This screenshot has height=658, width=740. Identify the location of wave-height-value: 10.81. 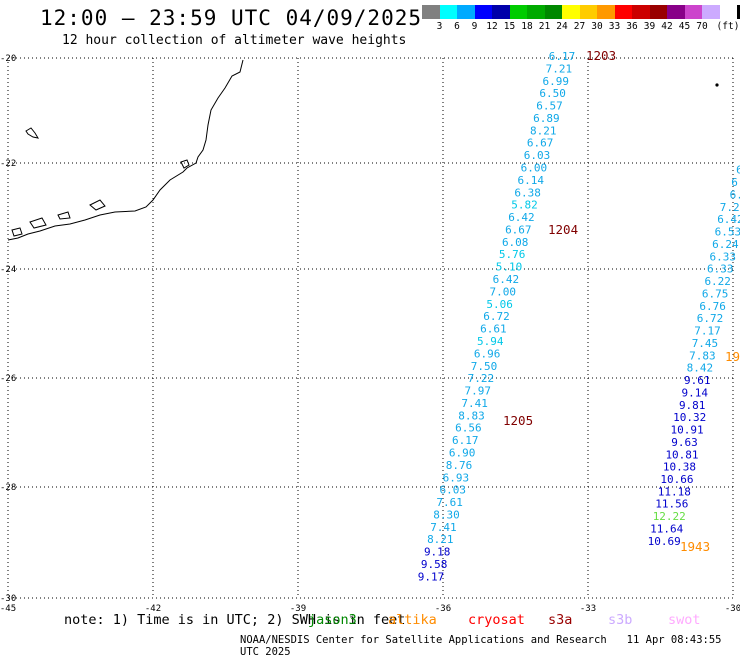
(681, 454).